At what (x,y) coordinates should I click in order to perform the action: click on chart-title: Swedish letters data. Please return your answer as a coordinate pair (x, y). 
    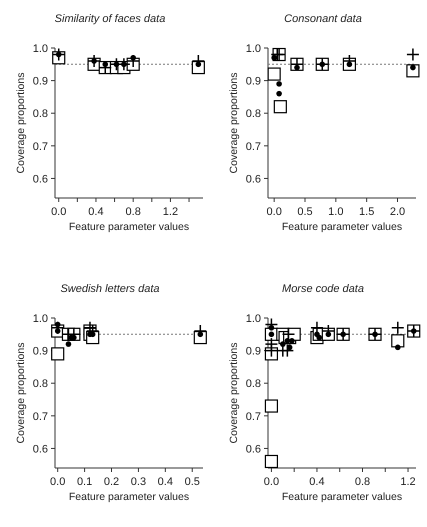
    Looking at the image, I should click on (110, 289).